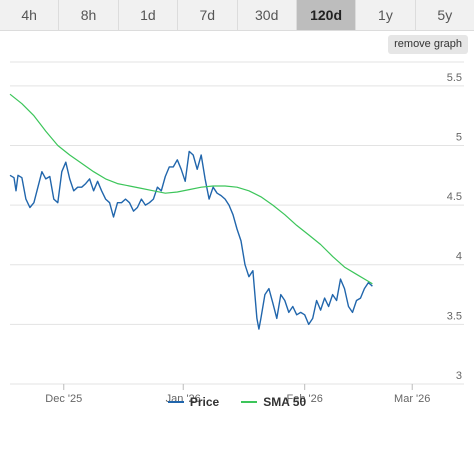 The height and width of the screenshot is (455, 474). What do you see at coordinates (444, 15) in the screenshot?
I see `tab-5y: 5y` at bounding box center [444, 15].